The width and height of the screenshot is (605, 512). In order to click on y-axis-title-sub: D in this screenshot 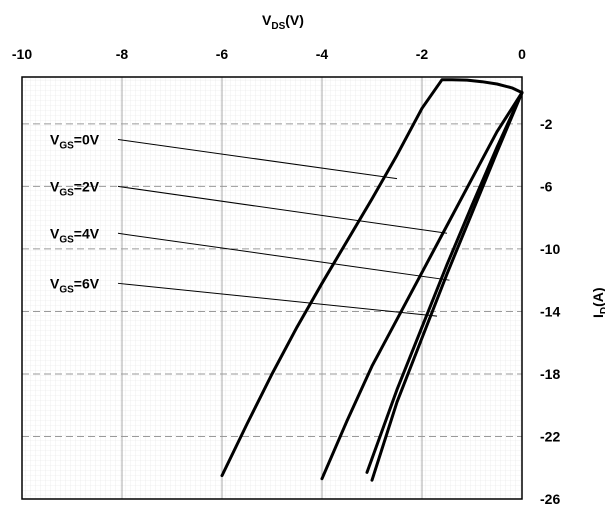, I will do `click(602, 310)`.